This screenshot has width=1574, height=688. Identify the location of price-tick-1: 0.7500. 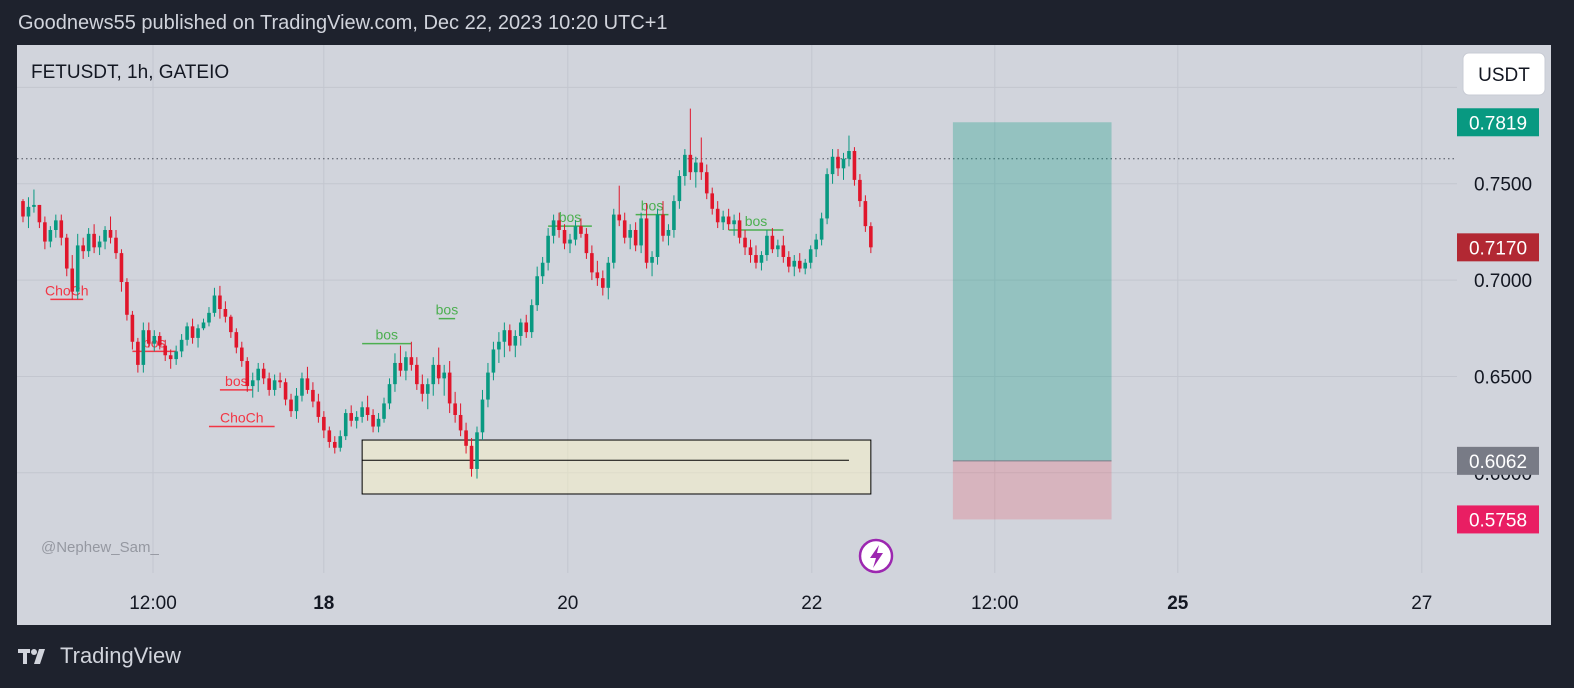
(1503, 185).